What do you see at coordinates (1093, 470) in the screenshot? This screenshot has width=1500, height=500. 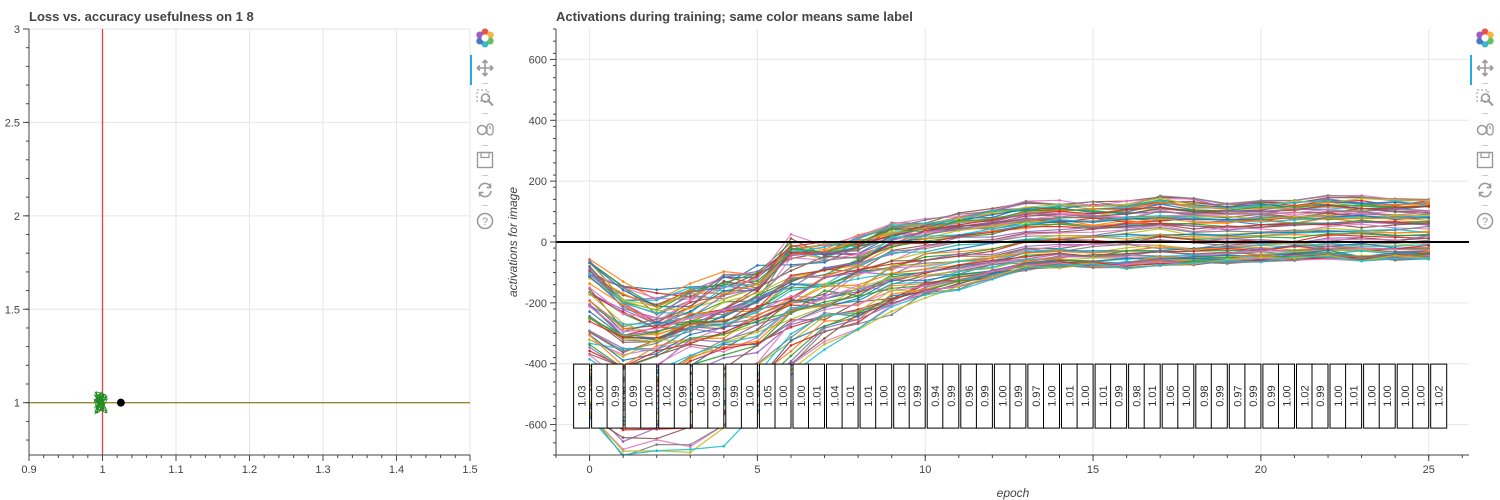 I see `right-x-tick-label: 15` at bounding box center [1093, 470].